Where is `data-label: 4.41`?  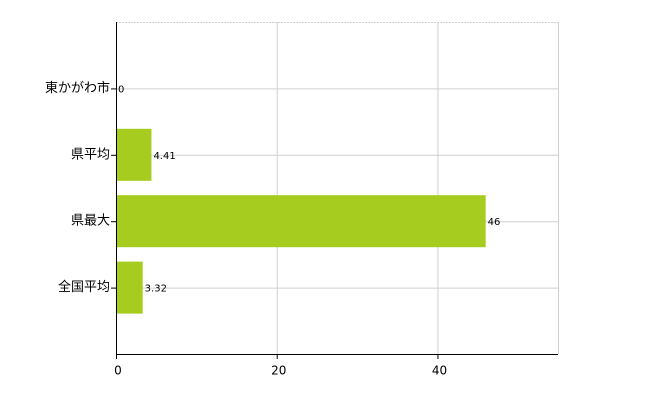
data-label: 4.41 is located at coordinates (164, 156).